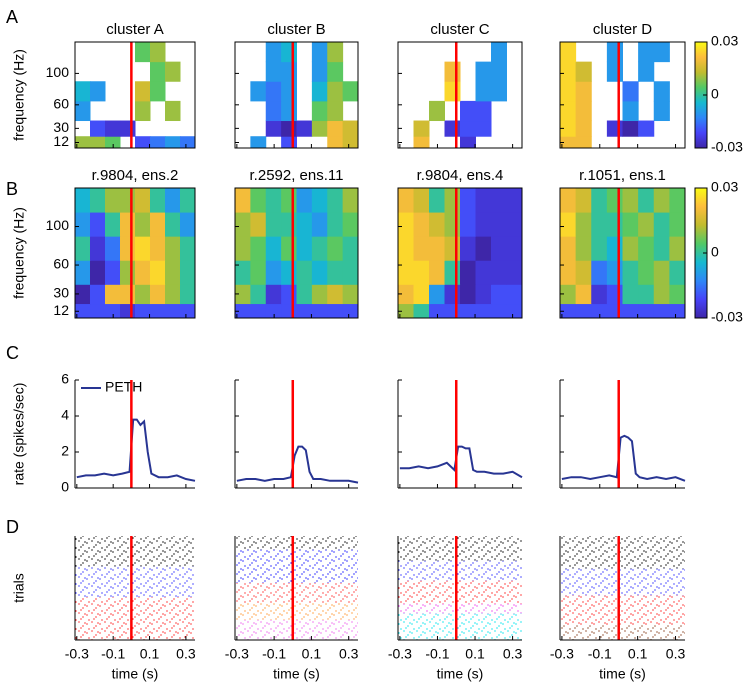 The height and width of the screenshot is (686, 751). What do you see at coordinates (297, 175) in the screenshot?
I see `panel-title: r.2592, ens.11` at bounding box center [297, 175].